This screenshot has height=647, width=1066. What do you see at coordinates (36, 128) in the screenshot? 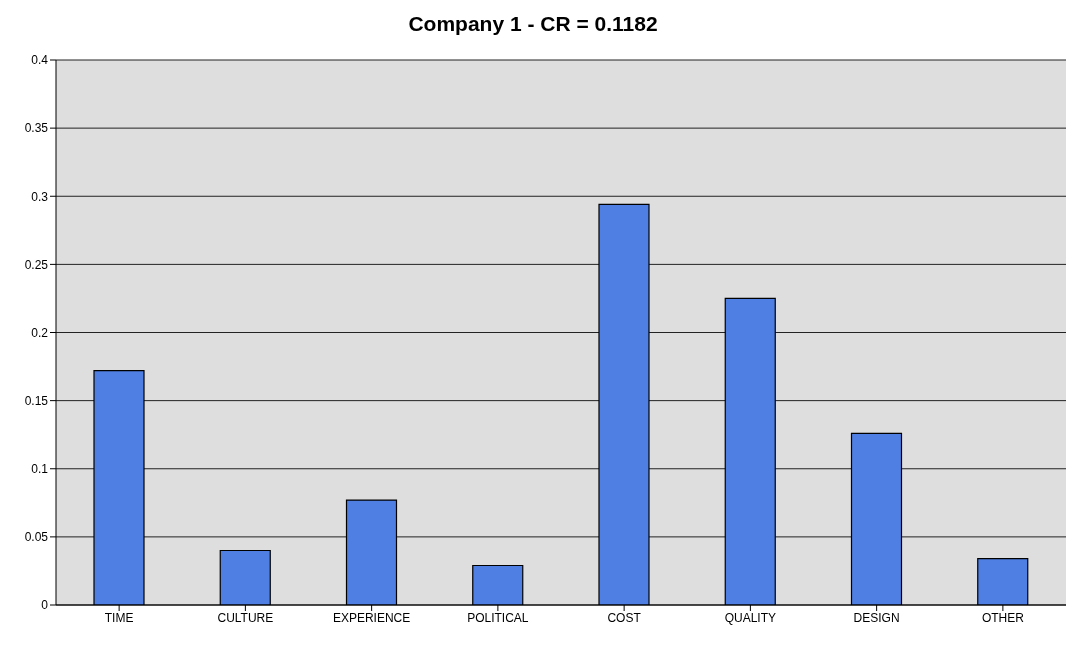
I see `y-tick-label: 0.35` at bounding box center [36, 128].